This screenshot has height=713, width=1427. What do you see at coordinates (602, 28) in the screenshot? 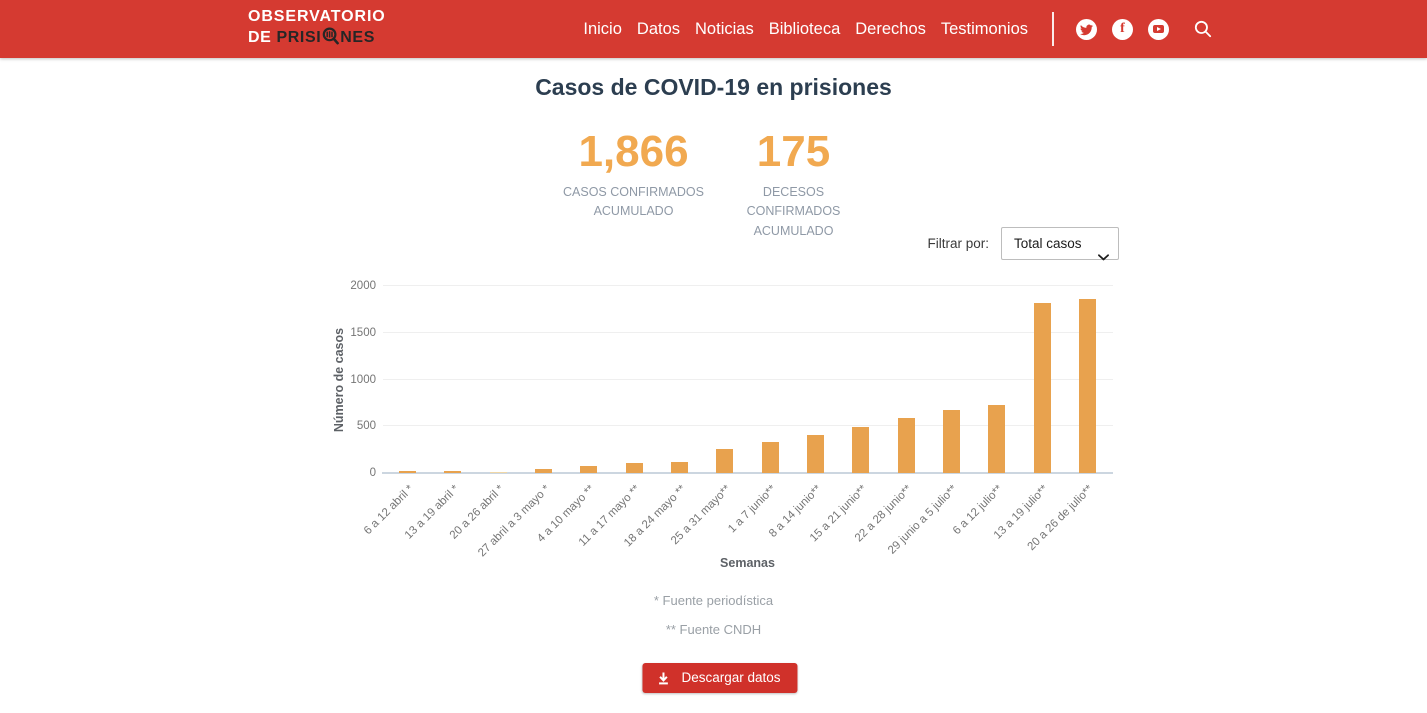
I see `nav-item-inicio: Inicio` at bounding box center [602, 28].